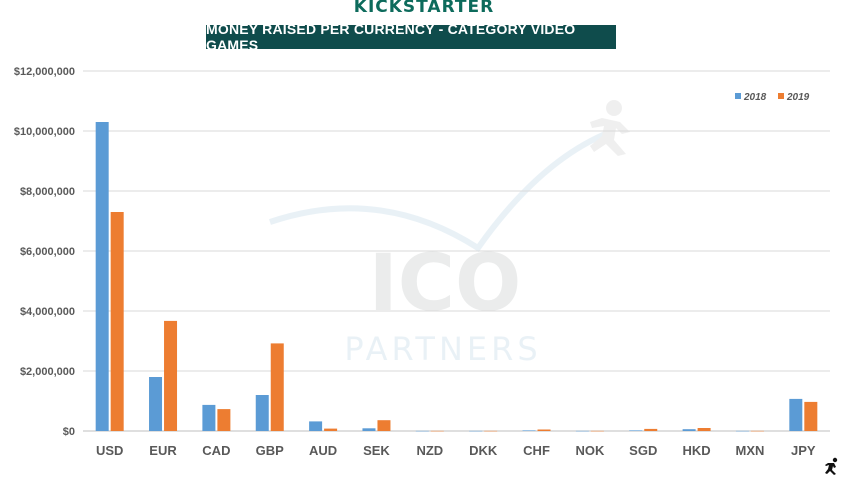  I want to click on bar-chf-2019, so click(544, 430).